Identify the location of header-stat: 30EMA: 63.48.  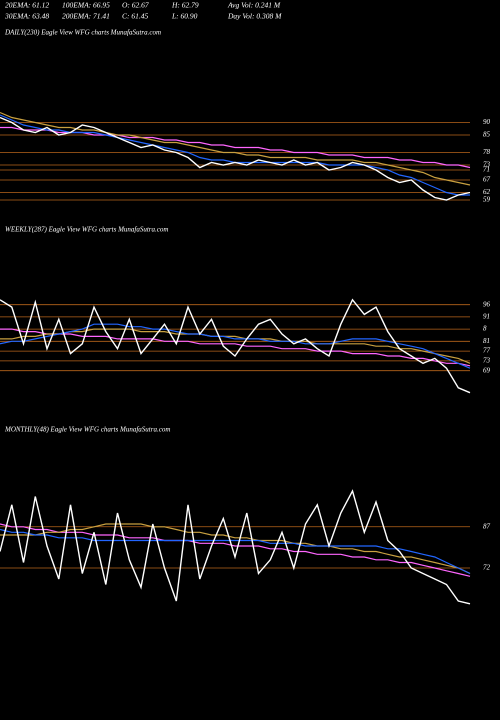
(26, 16).